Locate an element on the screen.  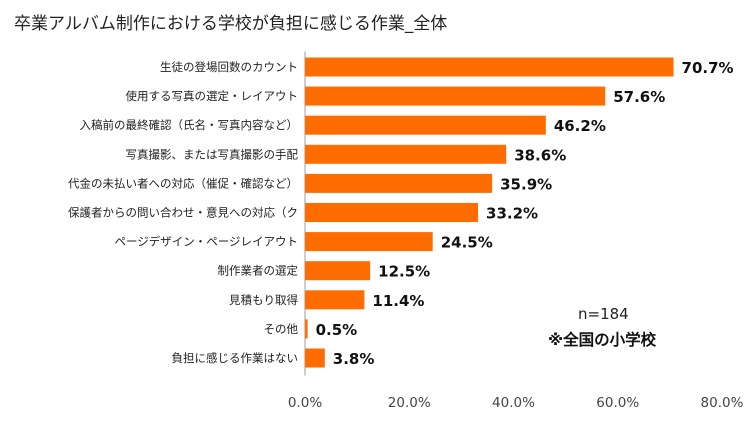
x-tick-label: 40.0% is located at coordinates (513, 403).